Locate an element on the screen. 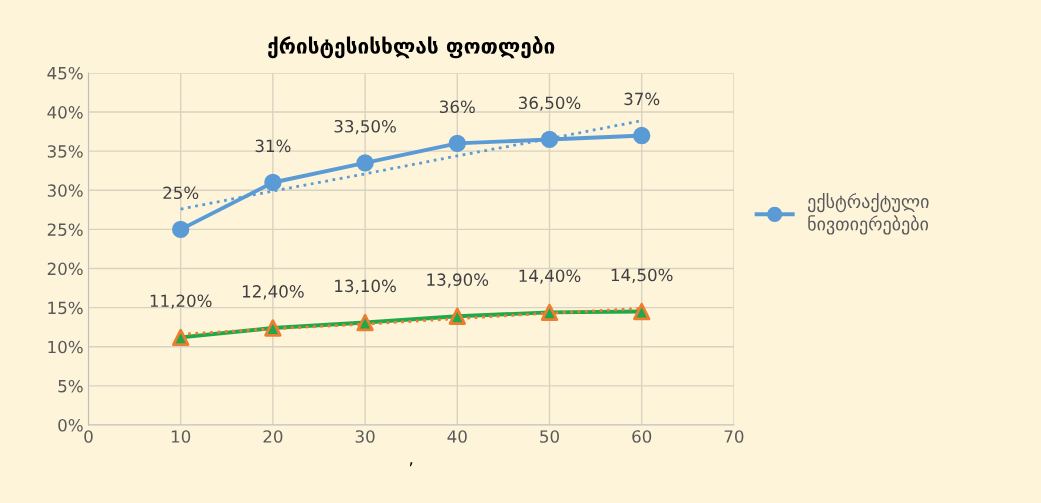  data-label: 36,50% is located at coordinates (550, 103).